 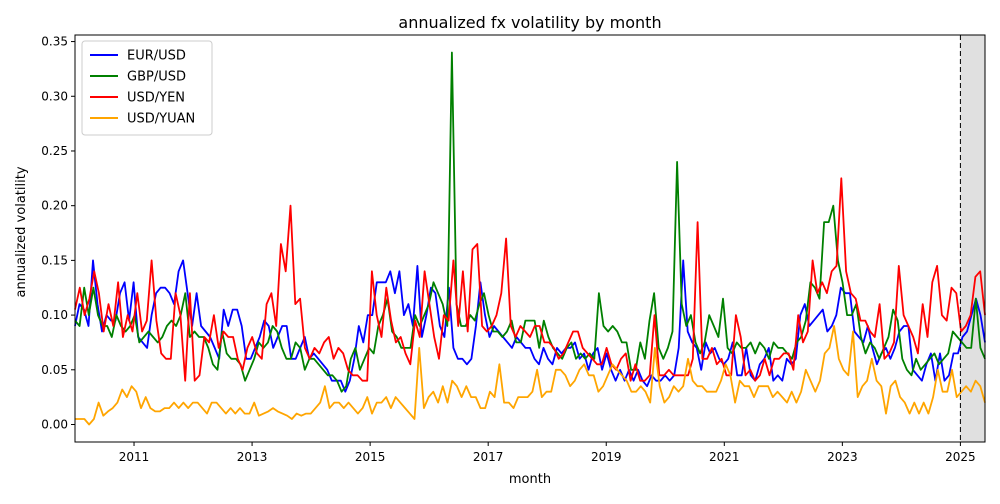 I want to click on x-tick-label: 2013, so click(x=252, y=457).